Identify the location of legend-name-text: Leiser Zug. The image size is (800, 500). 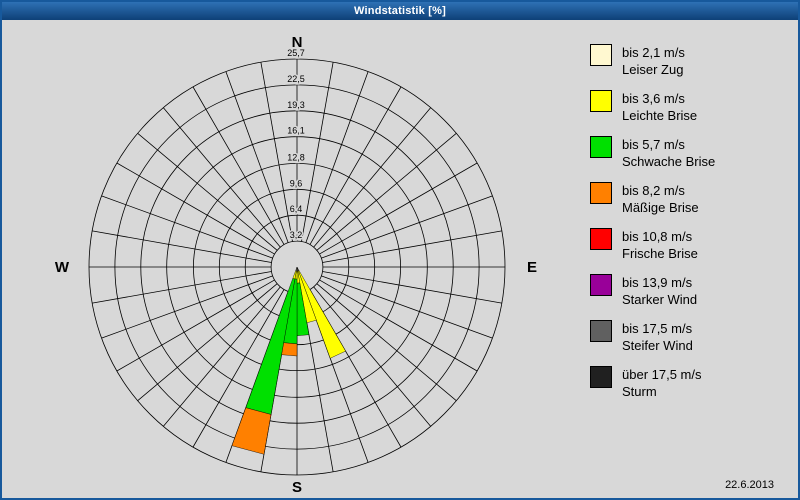
(653, 69).